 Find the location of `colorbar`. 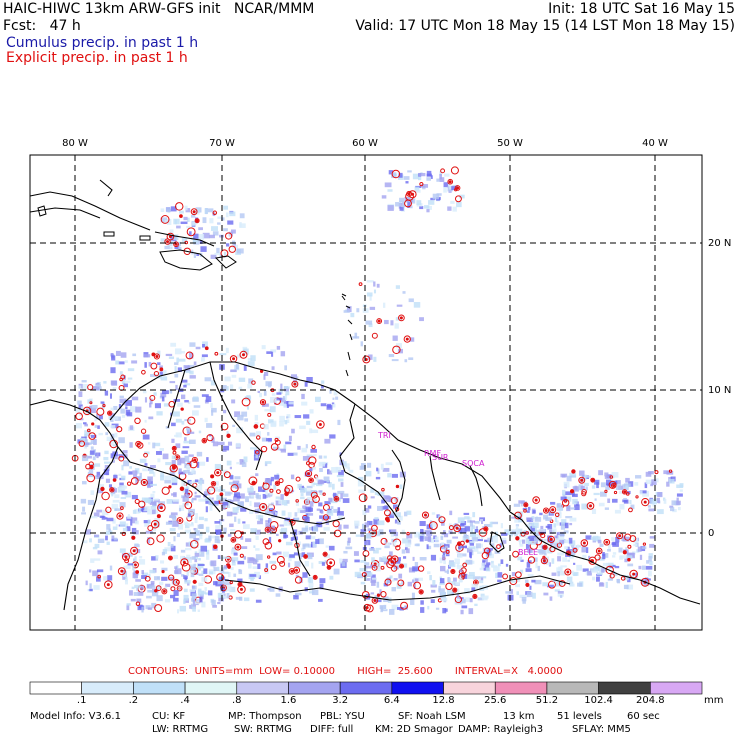

colorbar is located at coordinates (366, 688).